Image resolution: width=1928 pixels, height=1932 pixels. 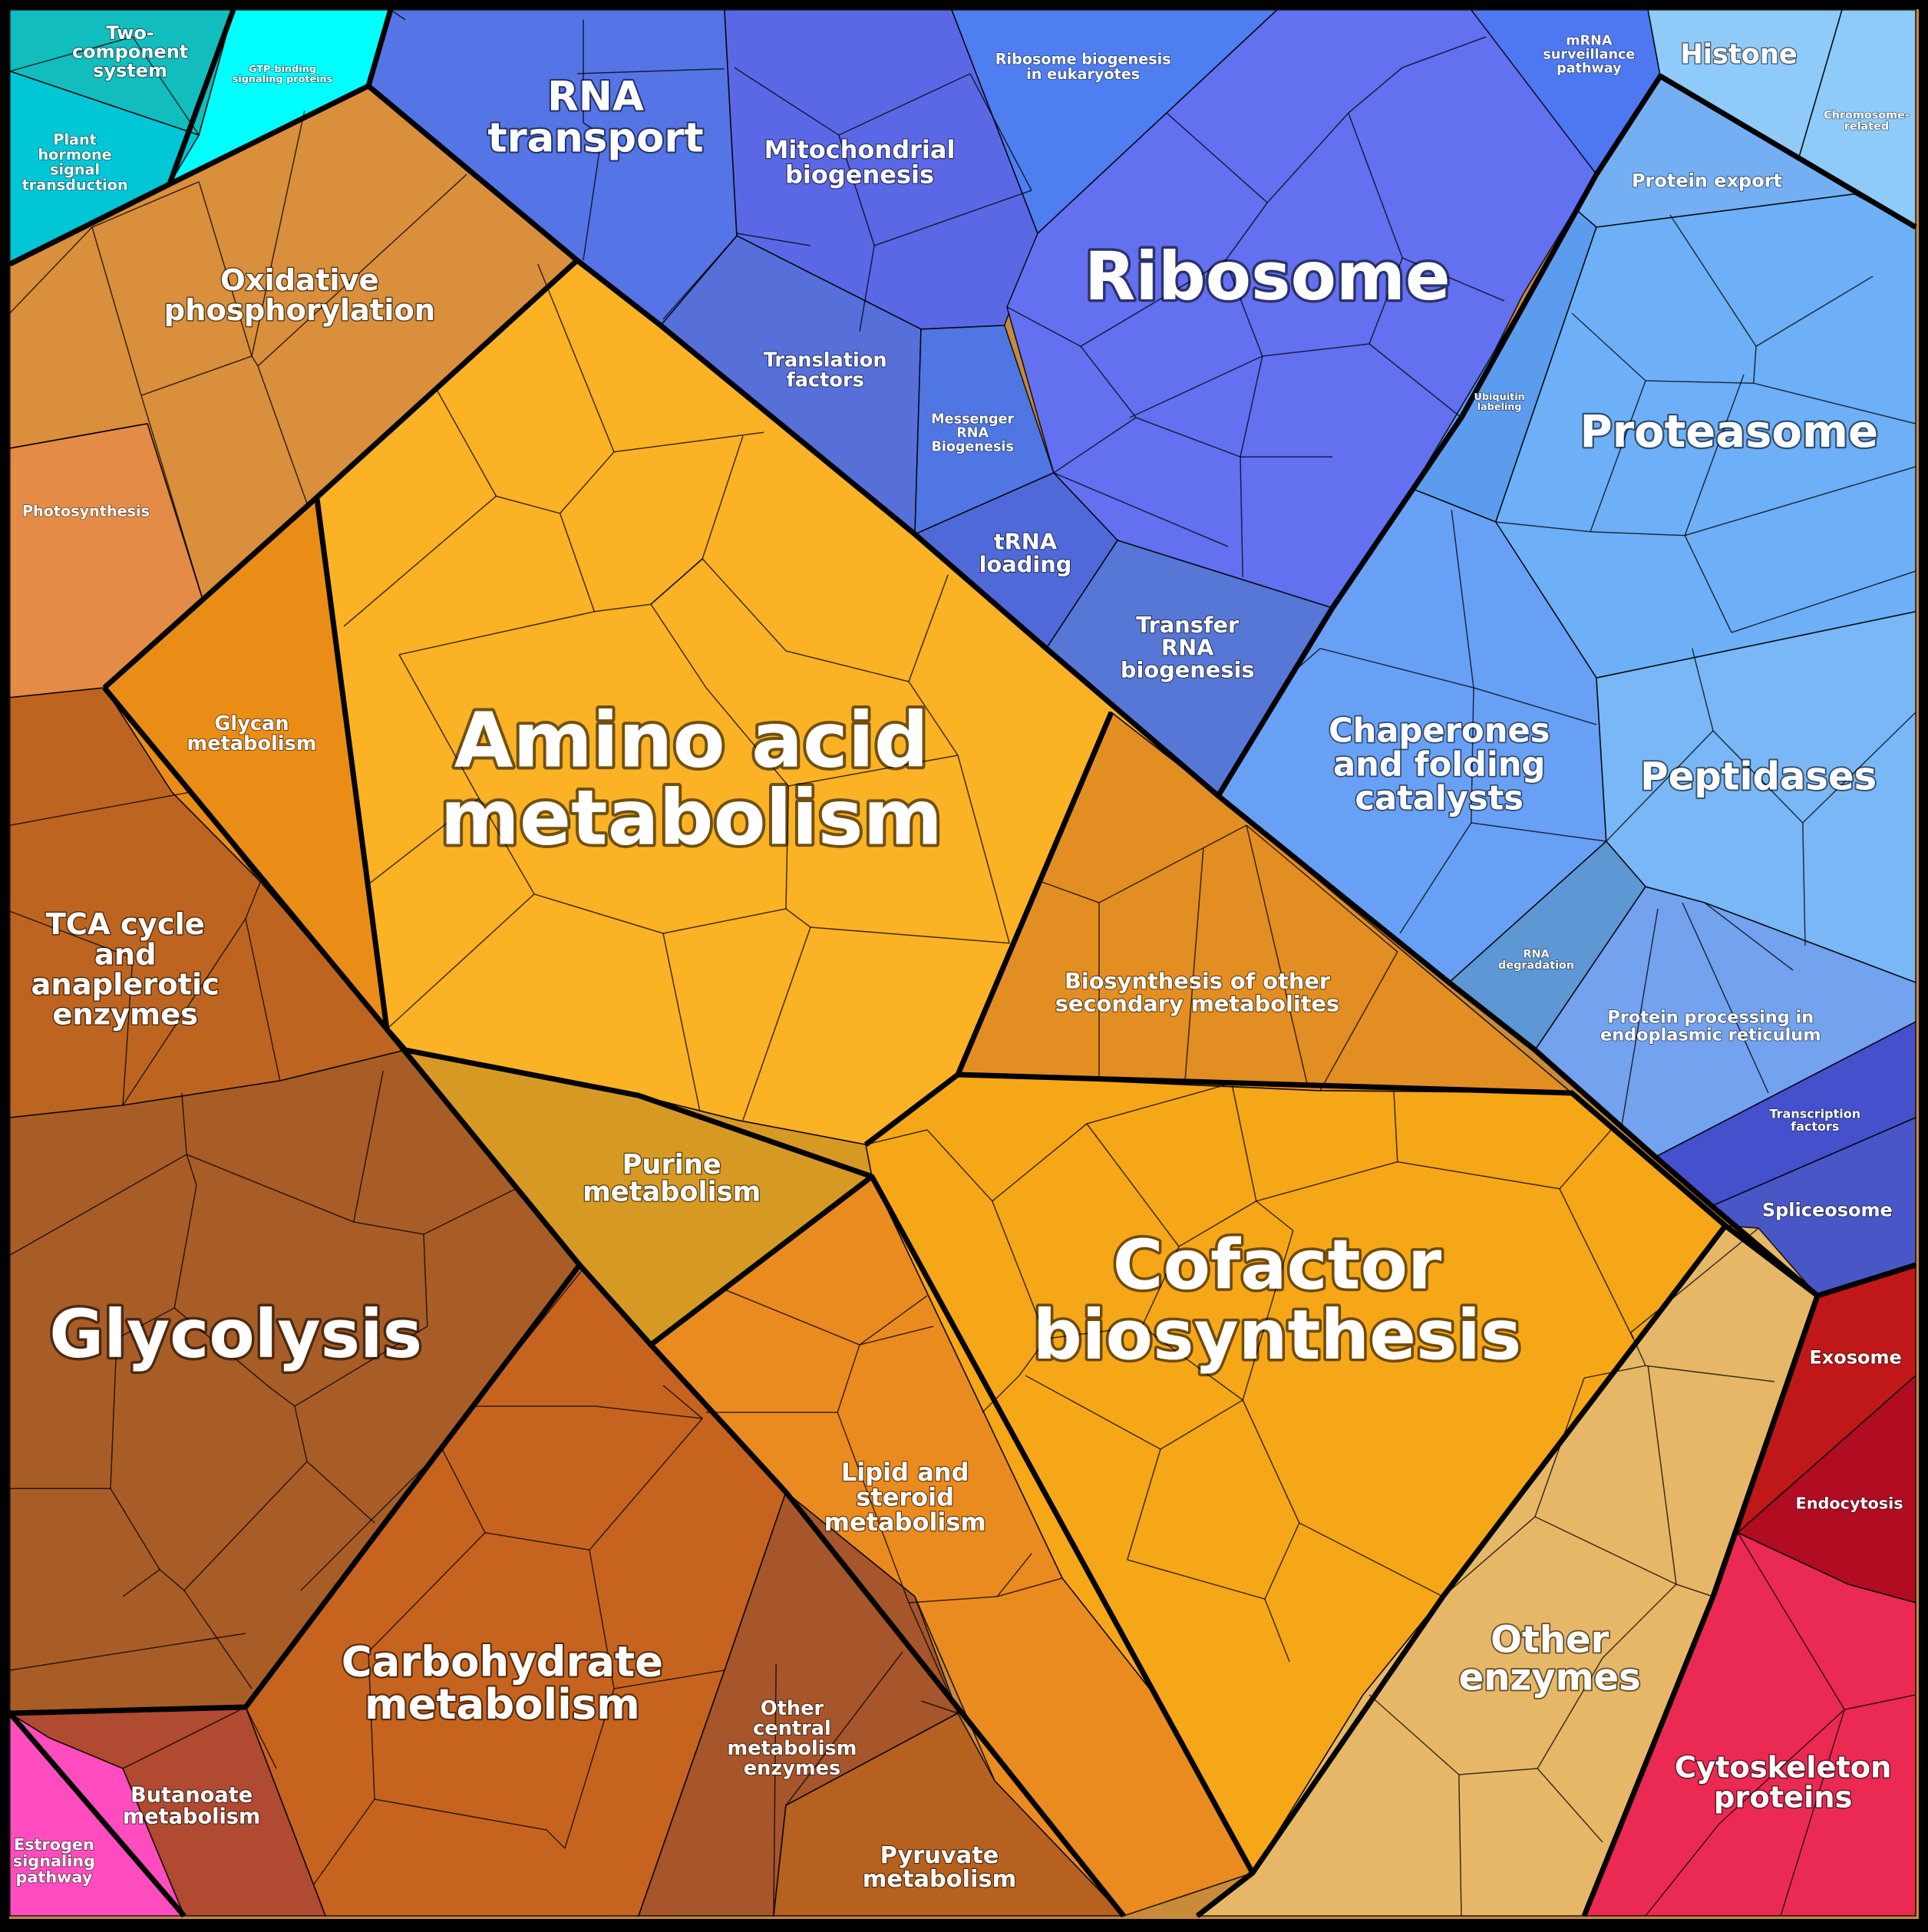 What do you see at coordinates (1855, 1357) in the screenshot?
I see `label-exosome: Exosome` at bounding box center [1855, 1357].